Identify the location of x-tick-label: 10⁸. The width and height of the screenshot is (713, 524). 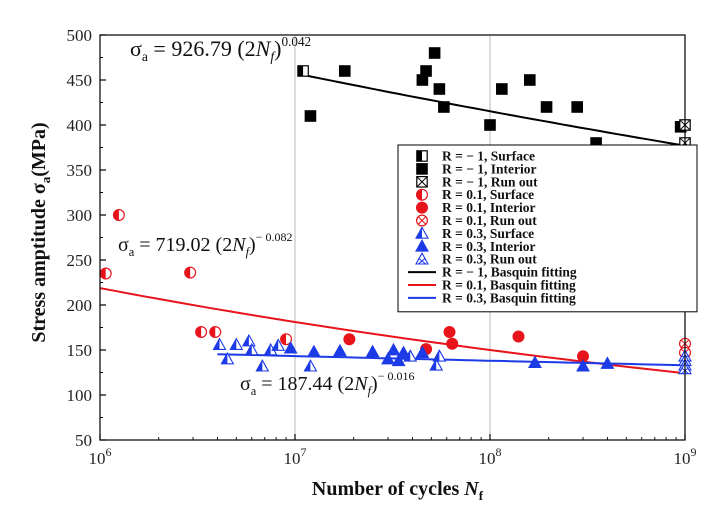
(490, 456).